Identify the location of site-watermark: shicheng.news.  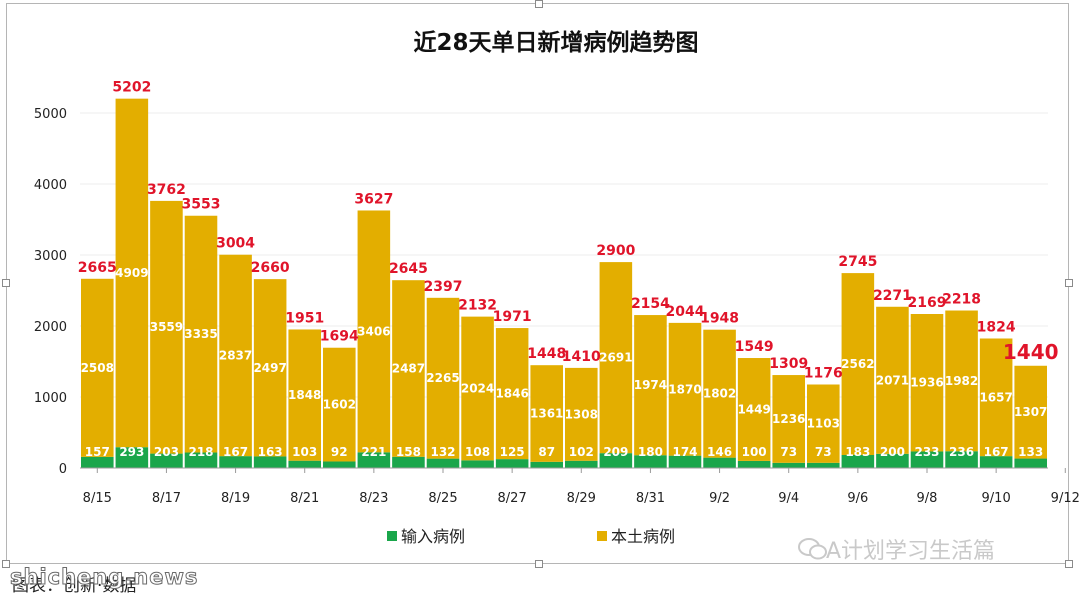
(104, 577).